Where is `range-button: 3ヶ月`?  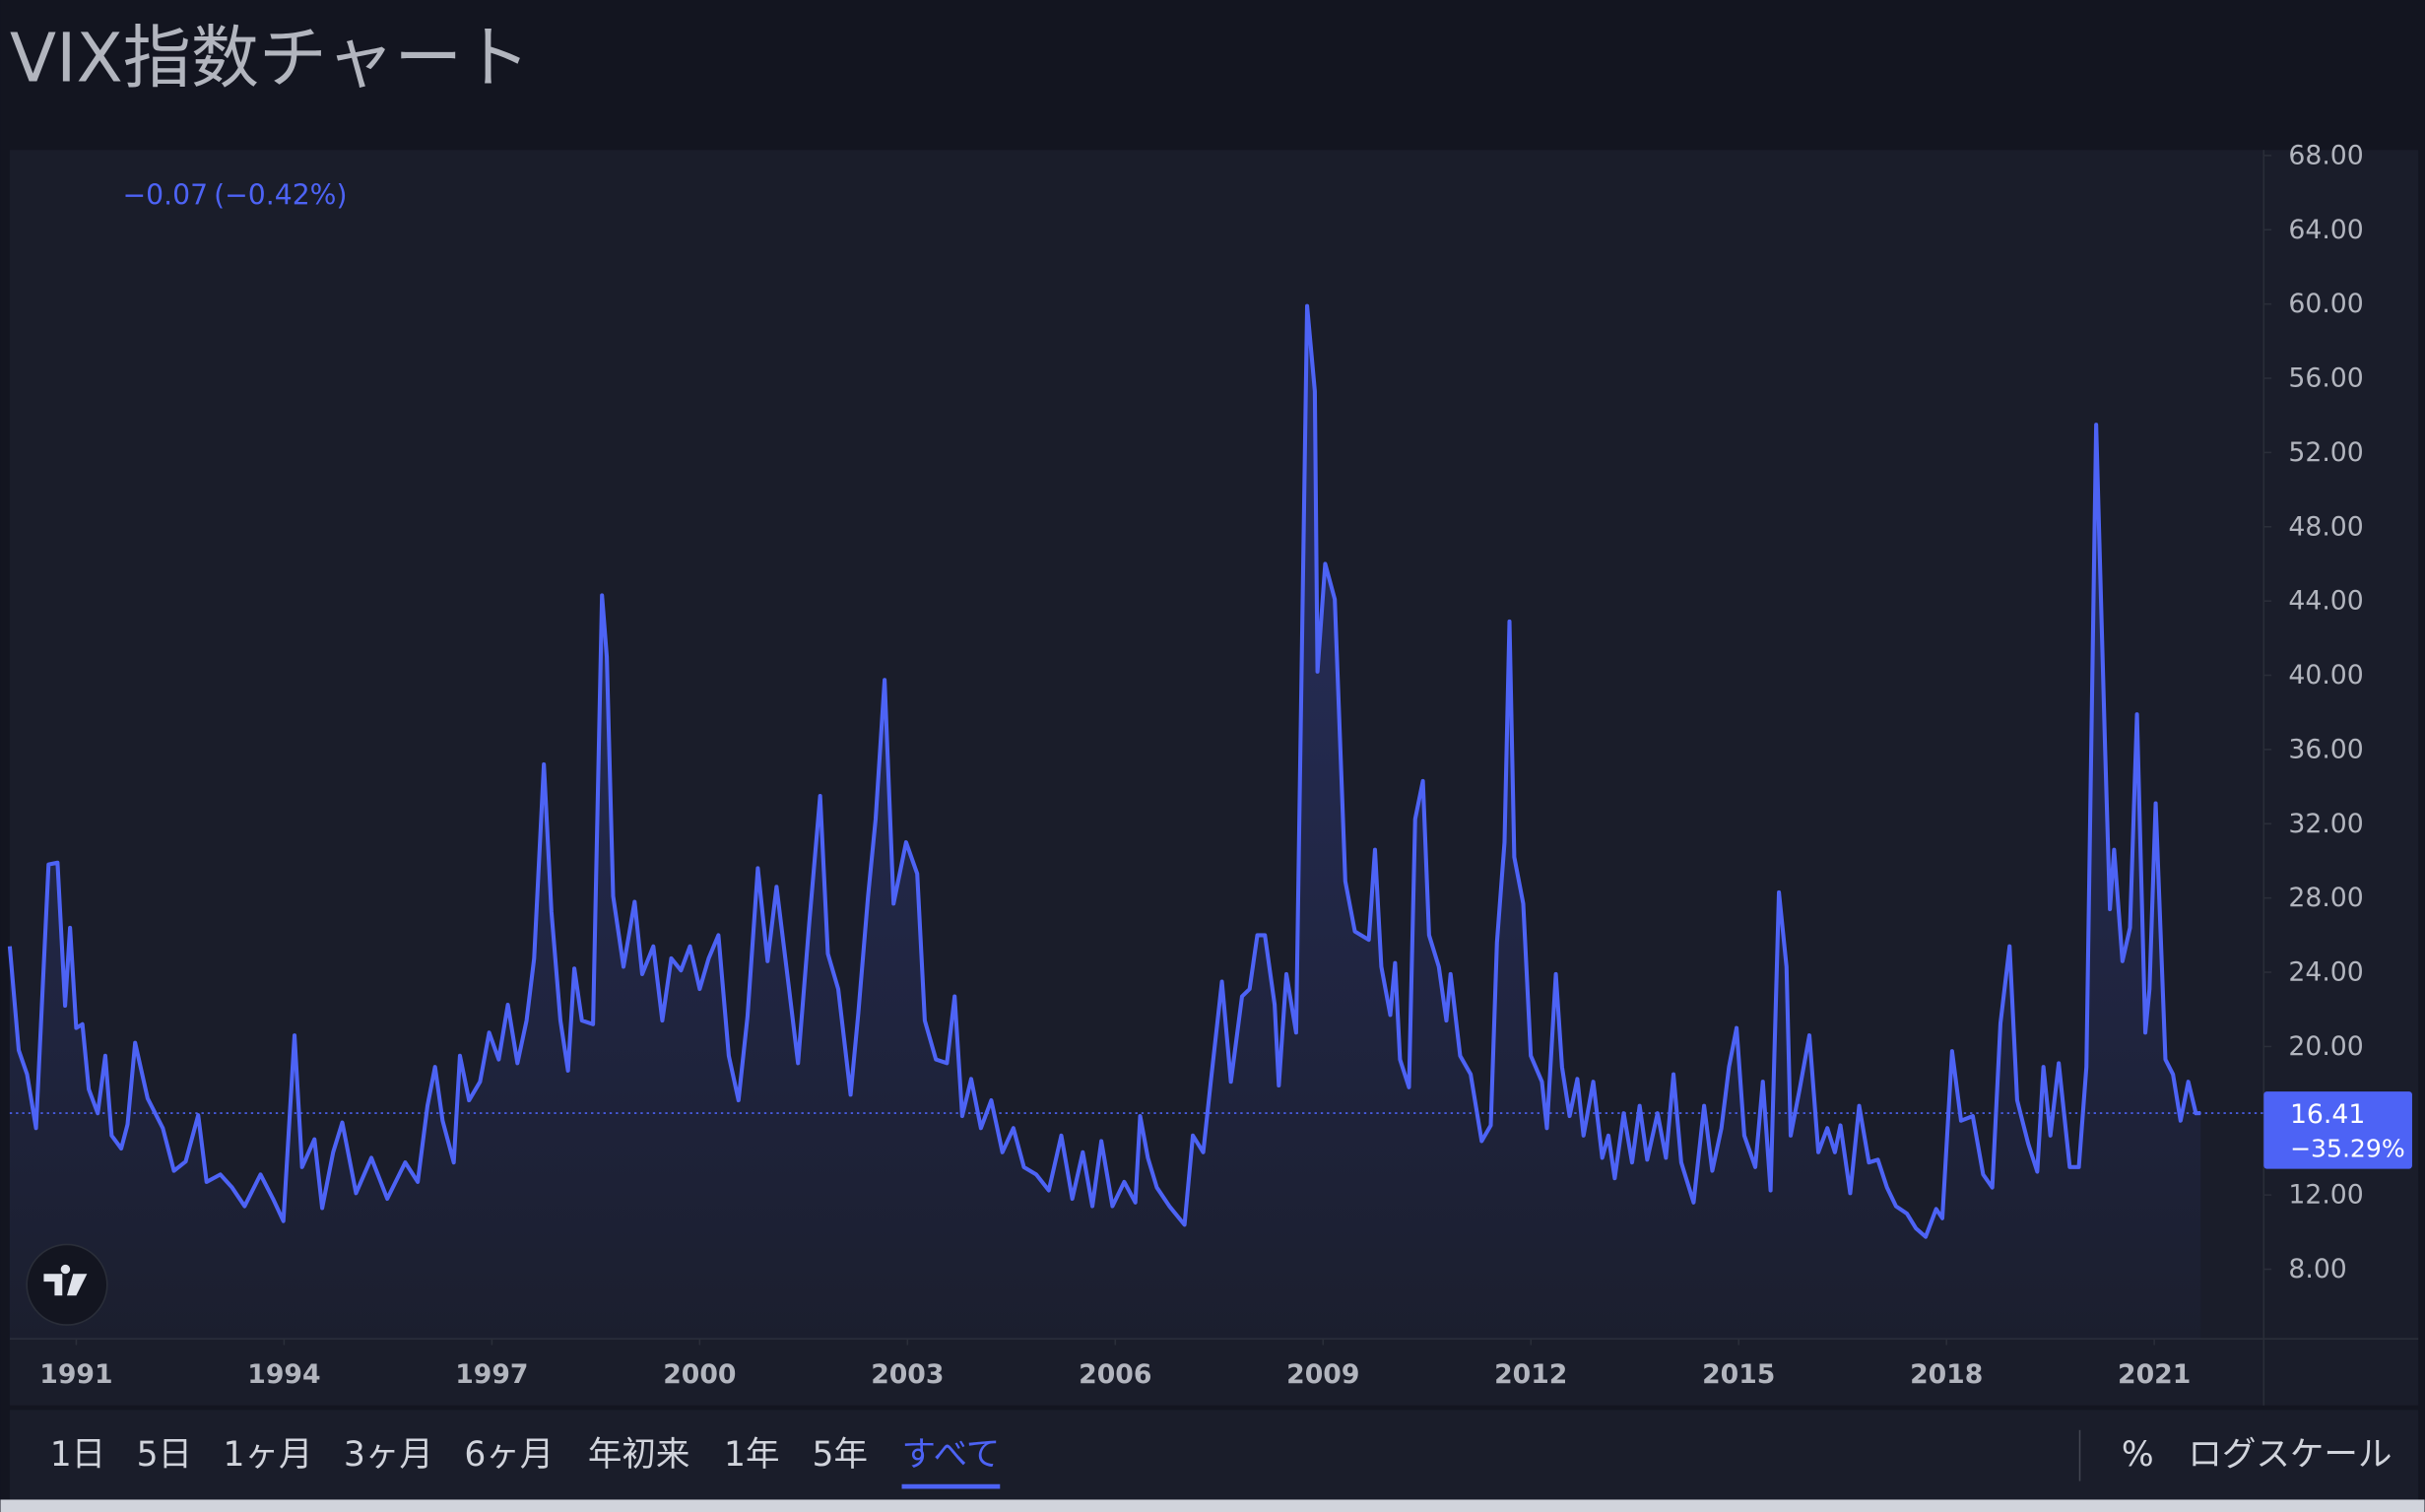
range-button: 3ヶ月 is located at coordinates (388, 1455).